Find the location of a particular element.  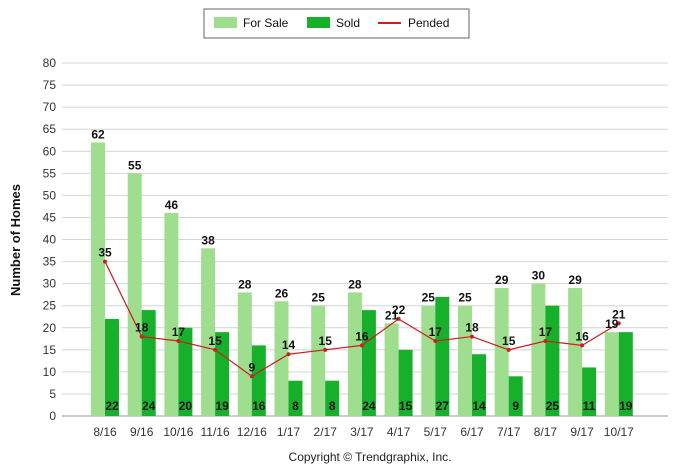

legend-swatch-sold is located at coordinates (318, 22).